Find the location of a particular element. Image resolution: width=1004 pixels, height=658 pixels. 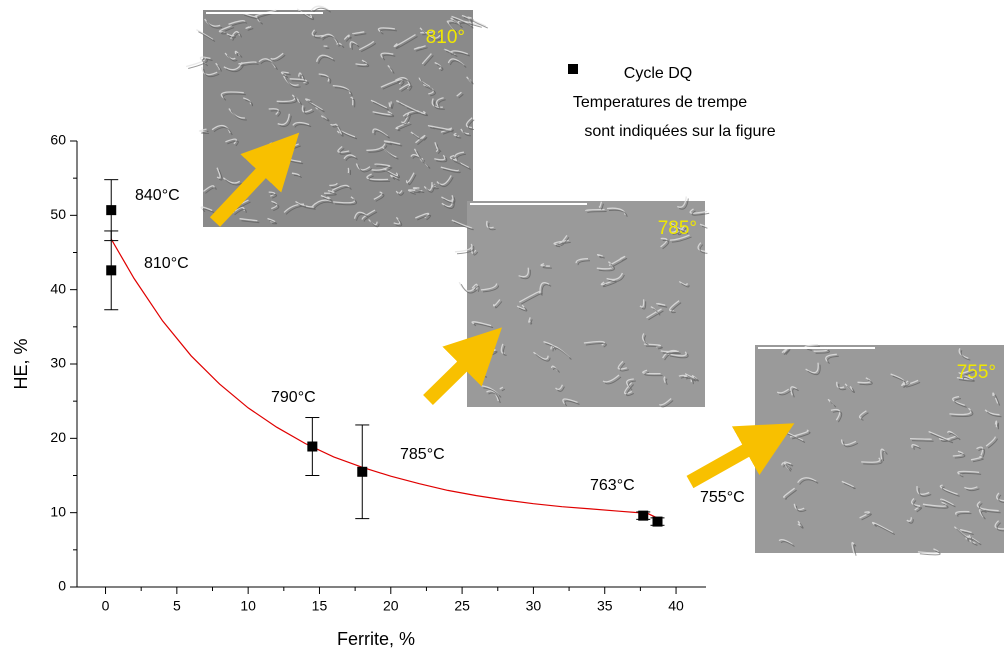

micrograph is located at coordinates (586, 304).